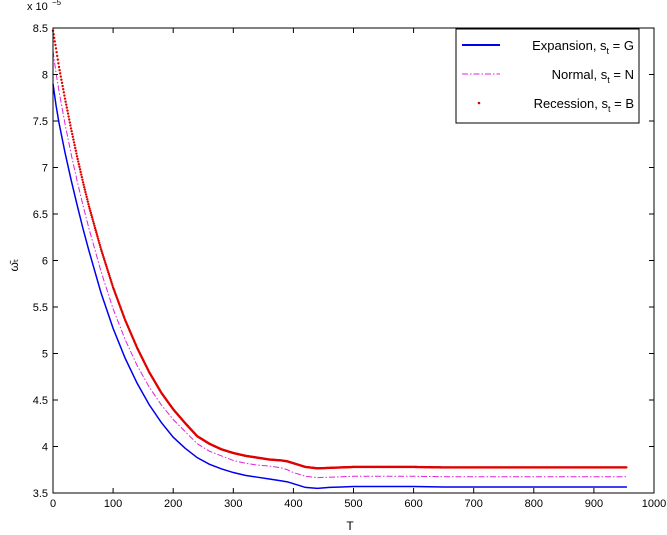 This screenshot has width=667, height=535. What do you see at coordinates (621, 45) in the screenshot?
I see `legend-label-suffix: = G` at bounding box center [621, 45].